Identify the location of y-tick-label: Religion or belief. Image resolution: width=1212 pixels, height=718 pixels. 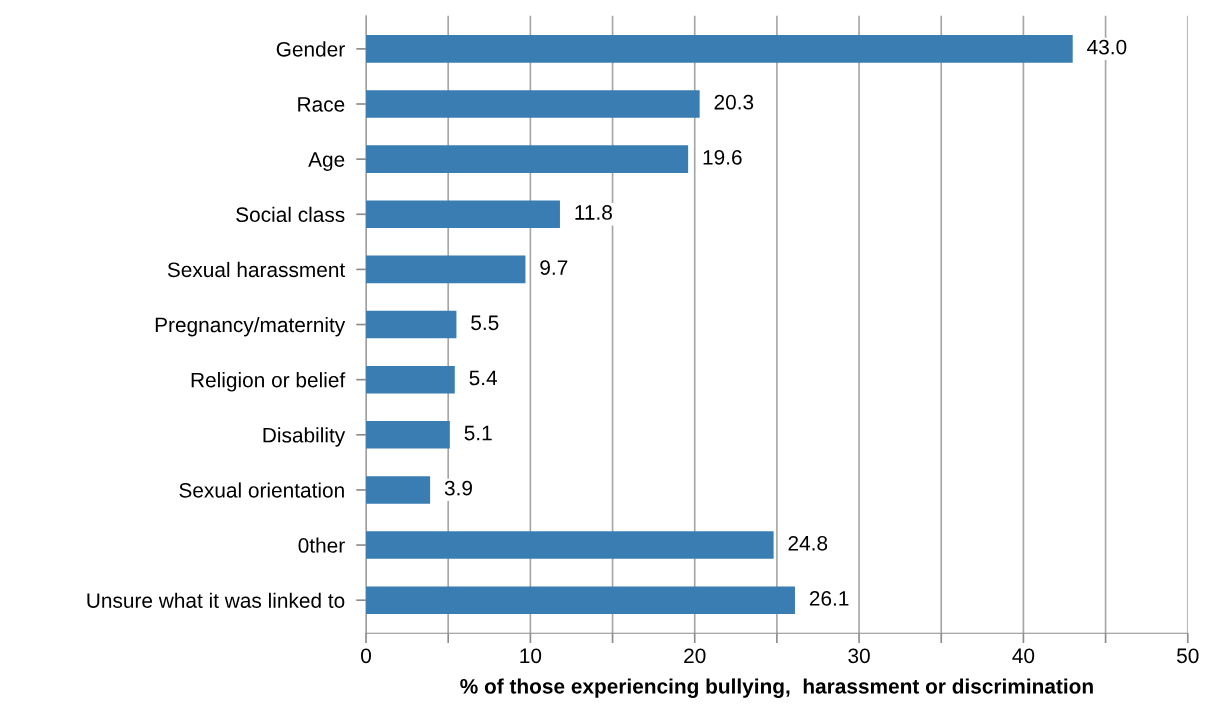
(268, 382).